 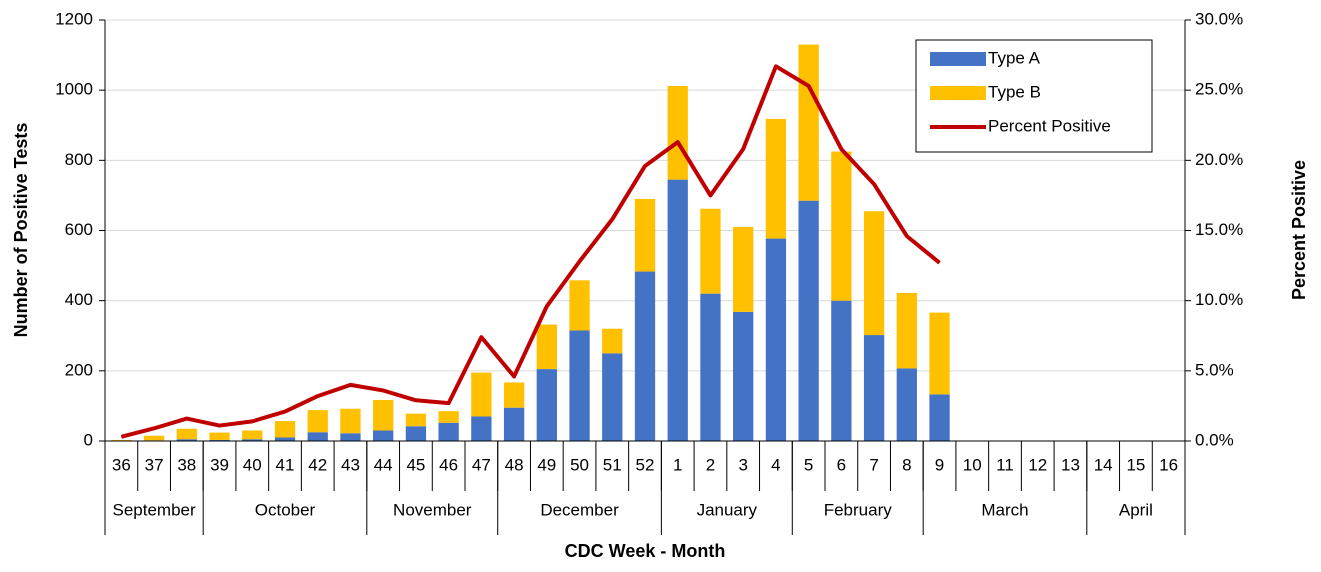 I want to click on y2-tick-label: 25.0%, so click(x=1219, y=89).